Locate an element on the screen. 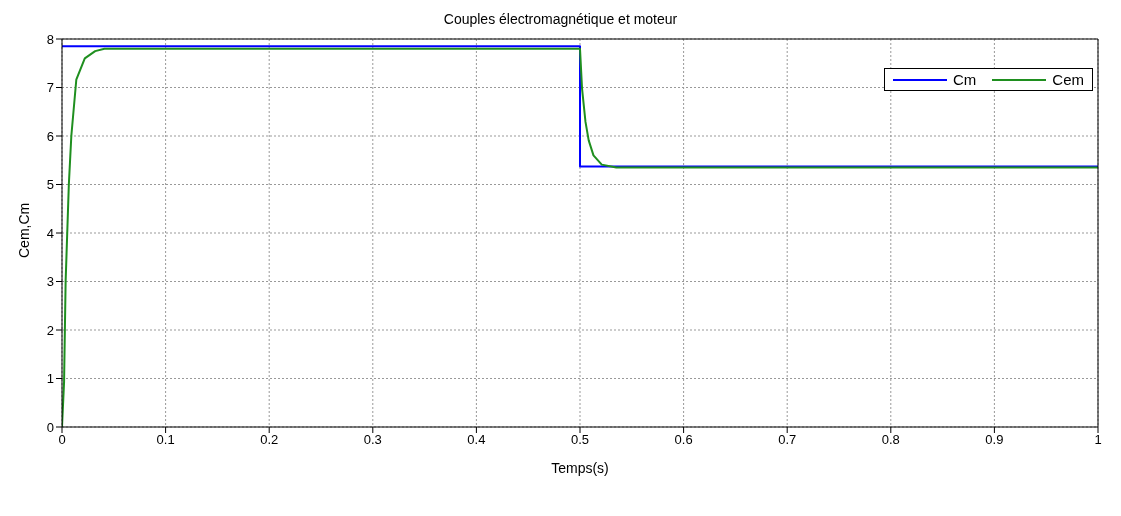  x-tick-label: 0.4 is located at coordinates (476, 440).